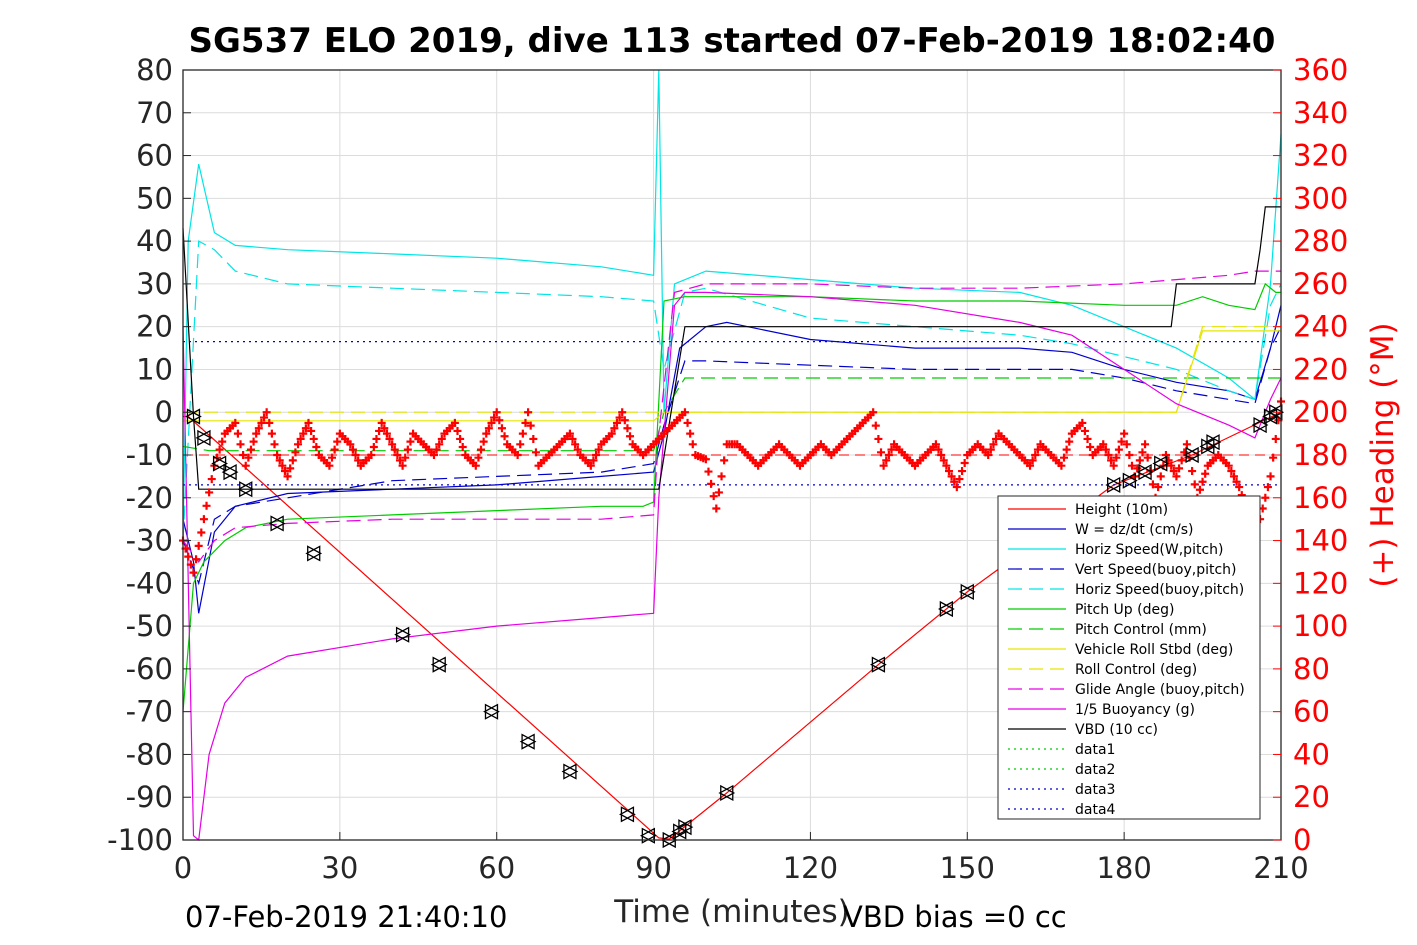  I want to click on legend-label: Pitch Control (mm), so click(1141, 630).